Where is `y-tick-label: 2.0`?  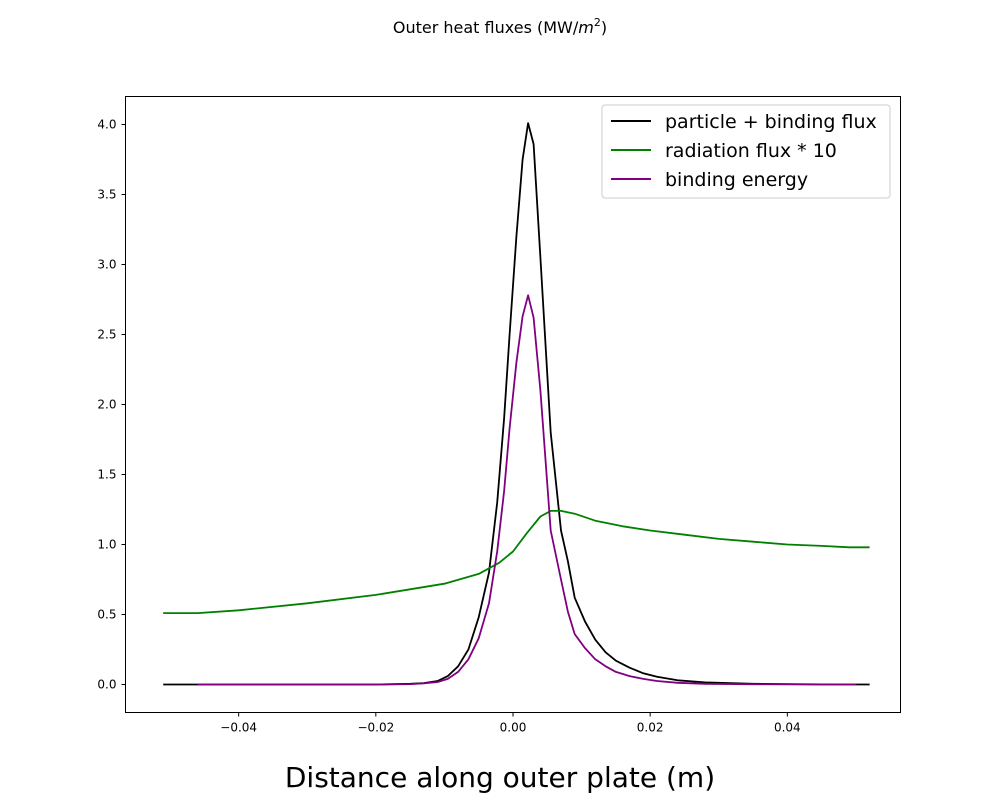 y-tick-label: 2.0 is located at coordinates (106, 405).